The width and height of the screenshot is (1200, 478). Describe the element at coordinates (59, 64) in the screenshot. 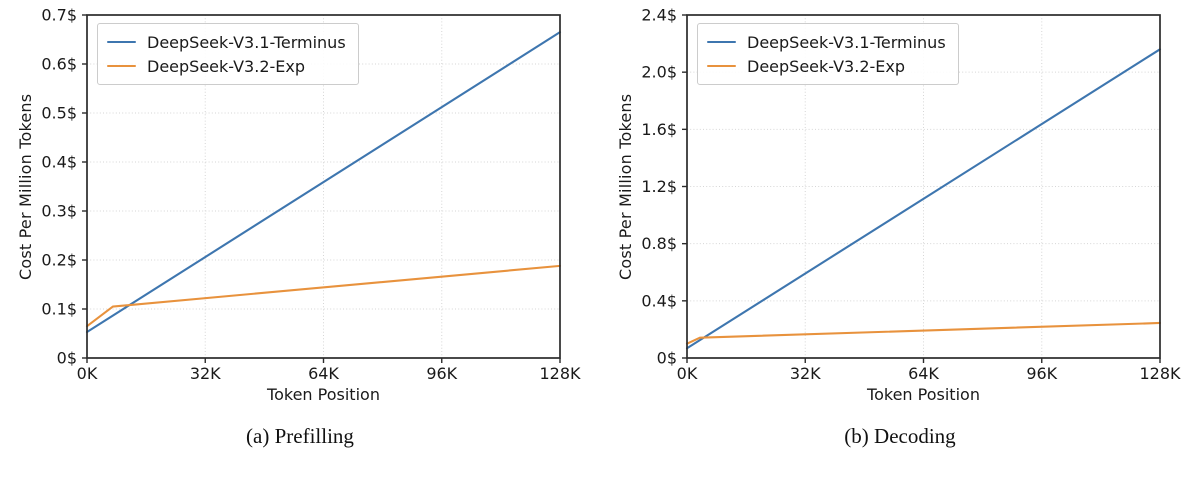

I see `y-tick-label: 0.6$` at that location.